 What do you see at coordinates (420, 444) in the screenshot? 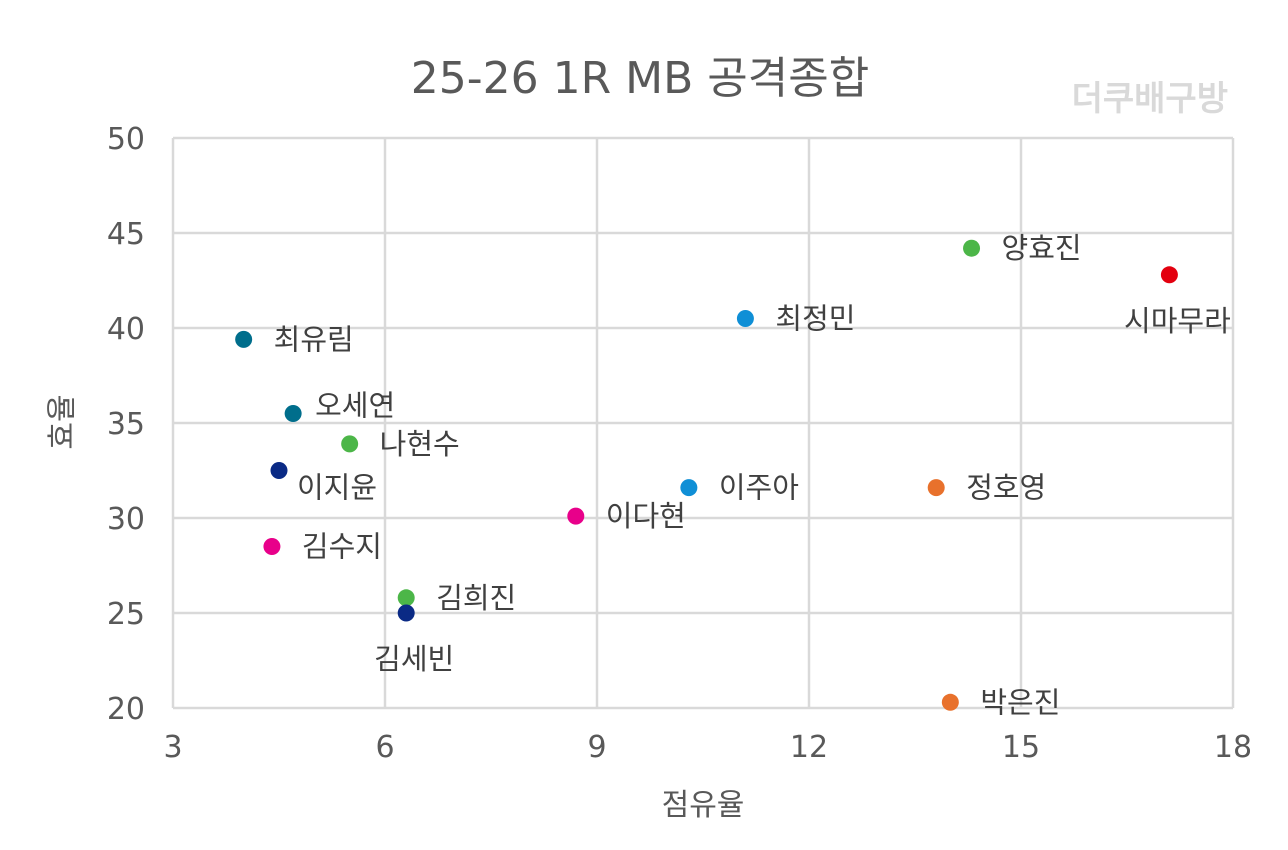
I see `point-label: 나현수` at bounding box center [420, 444].